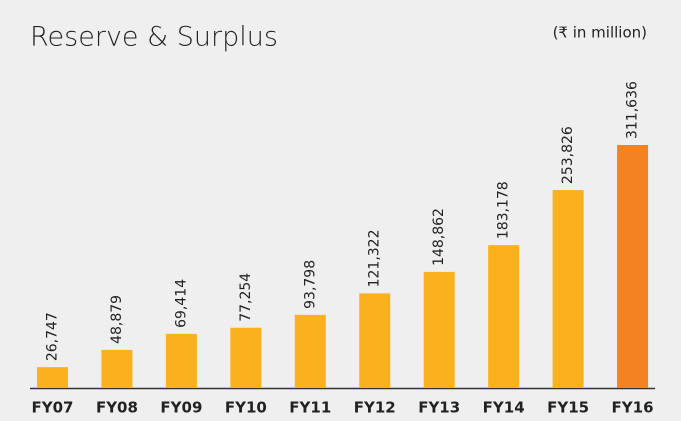  What do you see at coordinates (439, 408) in the screenshot?
I see `x-tick-label: FY13` at bounding box center [439, 408].